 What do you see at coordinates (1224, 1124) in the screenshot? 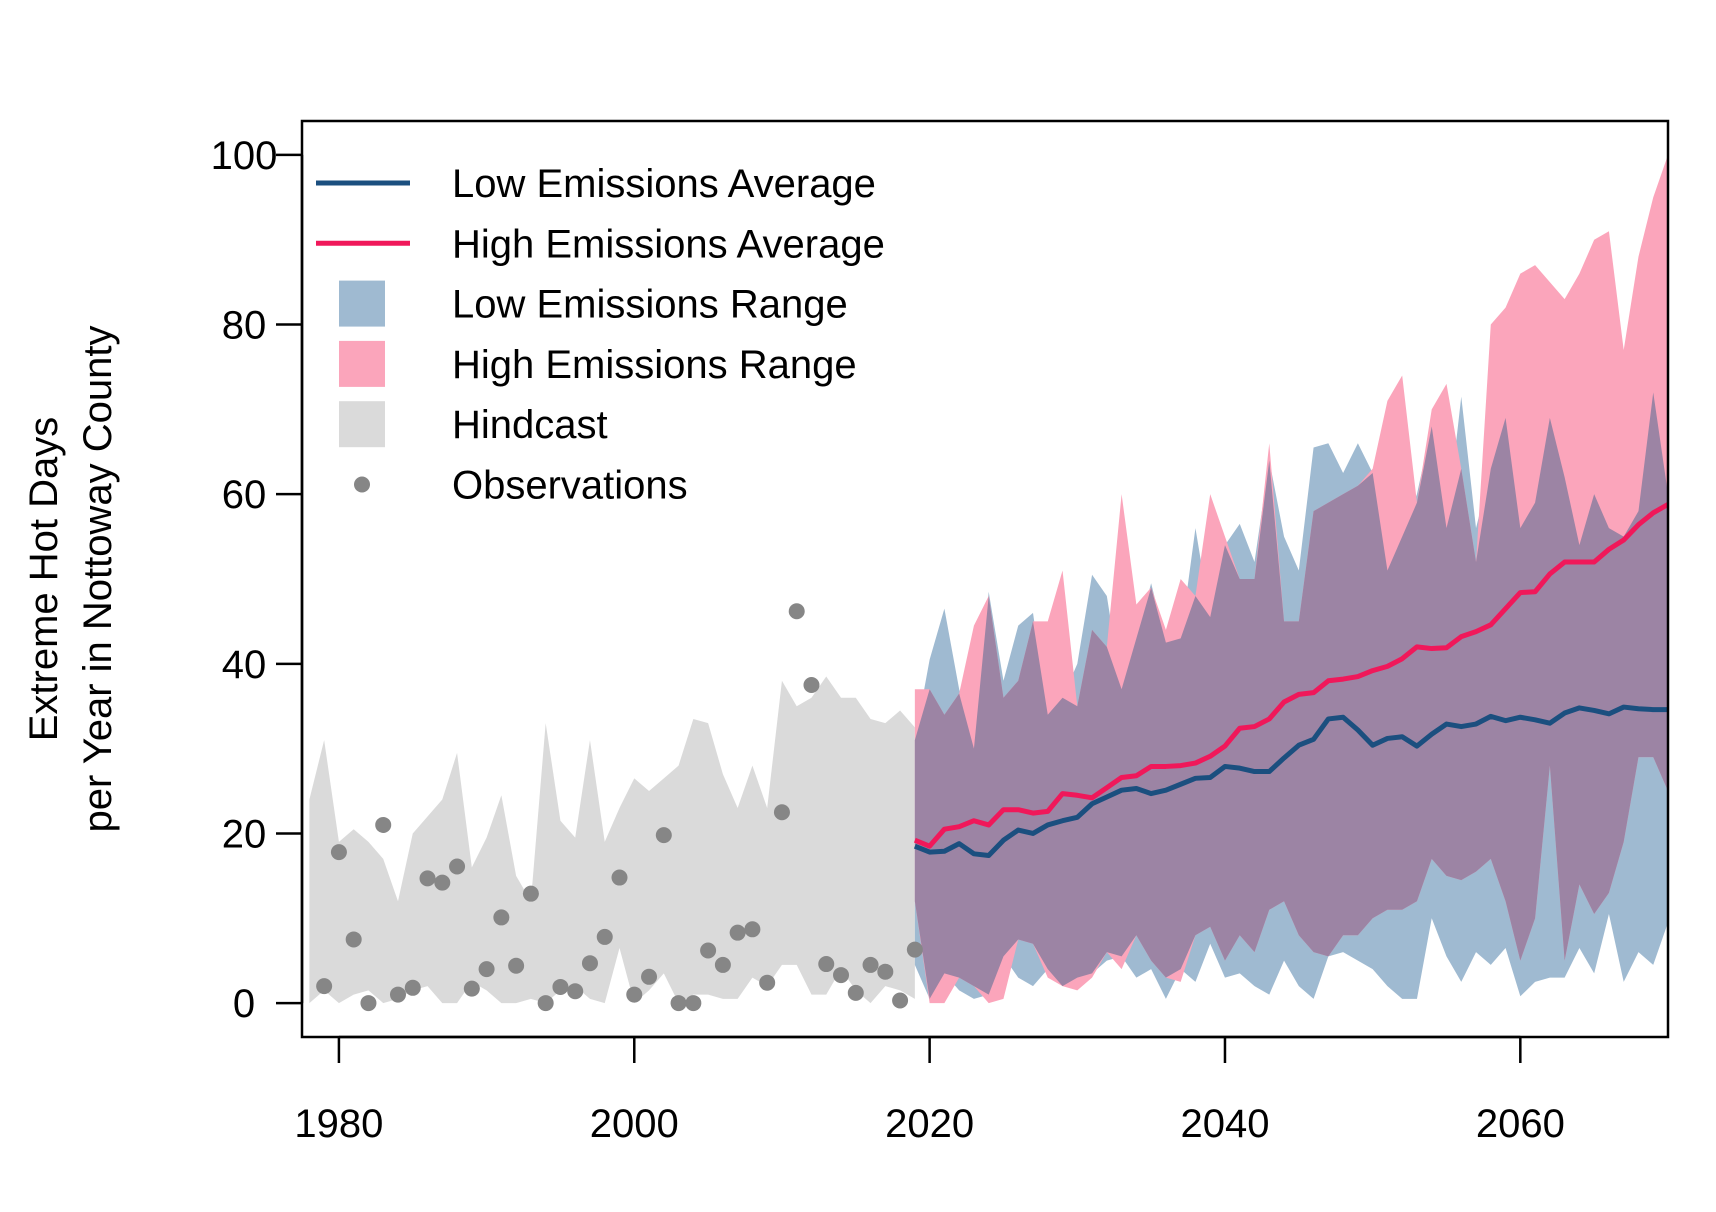
I see `x-tick-label: 2040` at bounding box center [1224, 1124].